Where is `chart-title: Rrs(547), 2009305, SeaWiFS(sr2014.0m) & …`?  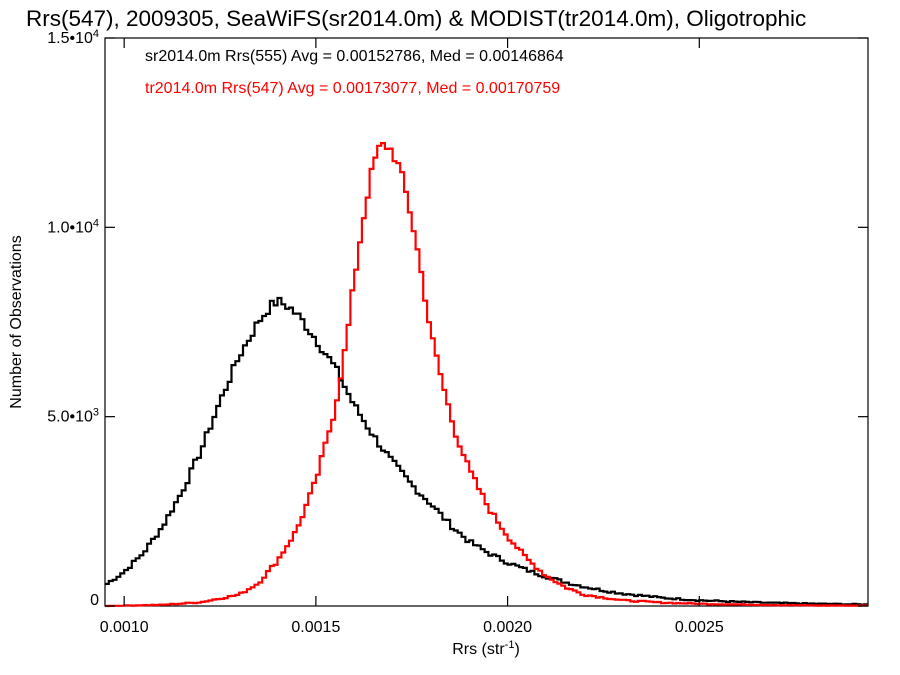 chart-title: Rrs(547), 2009305, SeaWiFS(sr2014.0m) & … is located at coordinates (416, 18).